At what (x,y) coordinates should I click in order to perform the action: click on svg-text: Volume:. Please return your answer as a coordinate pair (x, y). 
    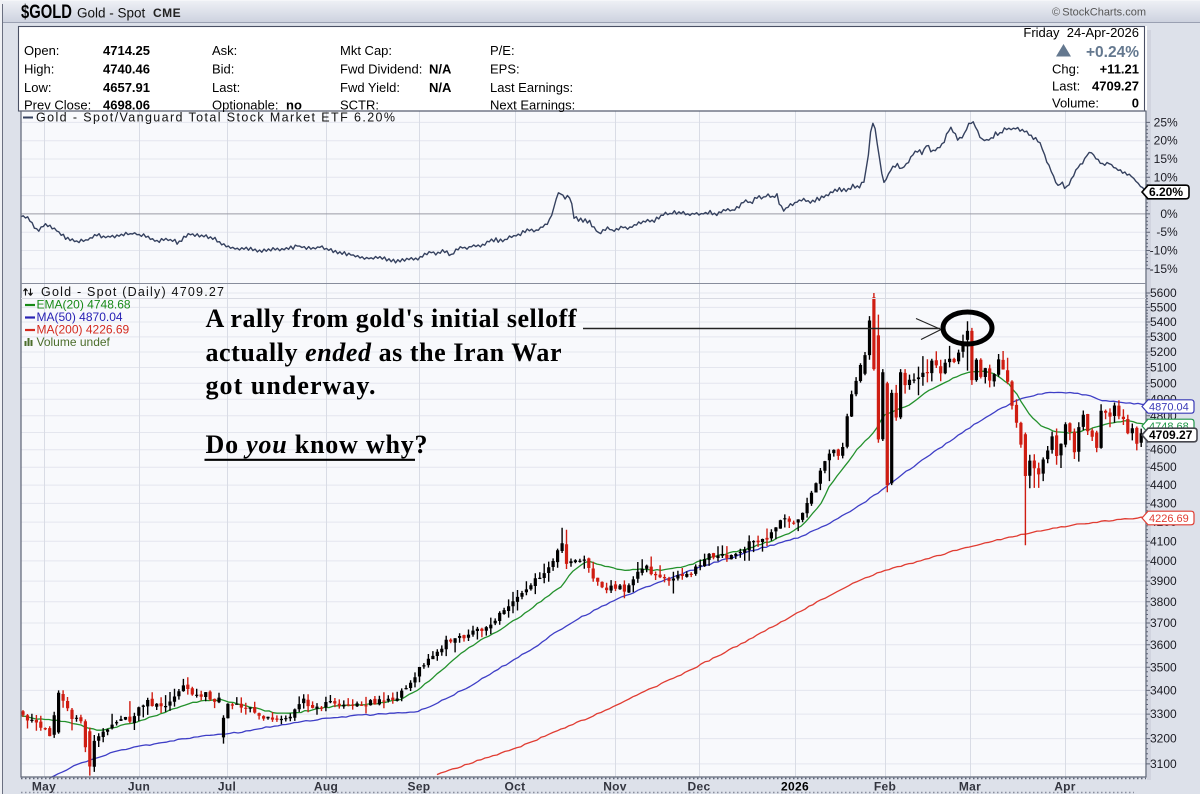
    Looking at the image, I should click on (1075, 103).